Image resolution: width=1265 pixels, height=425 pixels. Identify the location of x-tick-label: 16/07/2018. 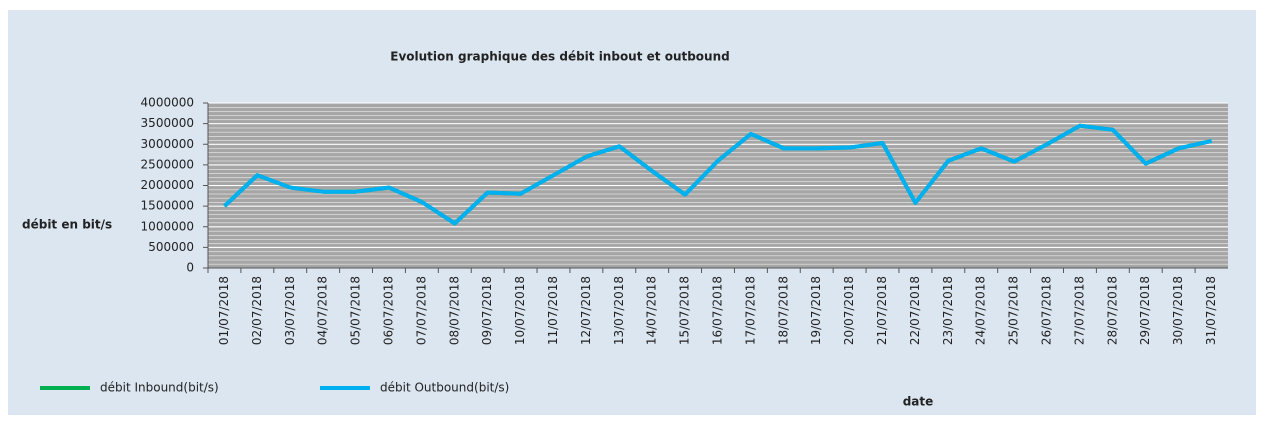
(718, 310).